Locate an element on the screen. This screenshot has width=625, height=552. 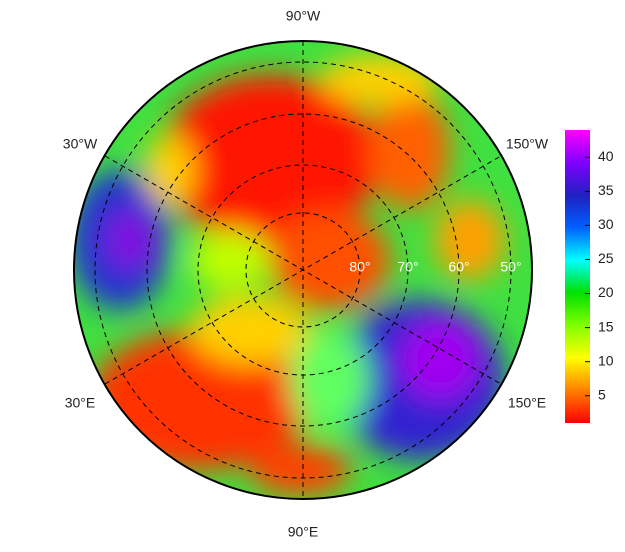
colorbar-tick-label: 10 is located at coordinates (606, 360).